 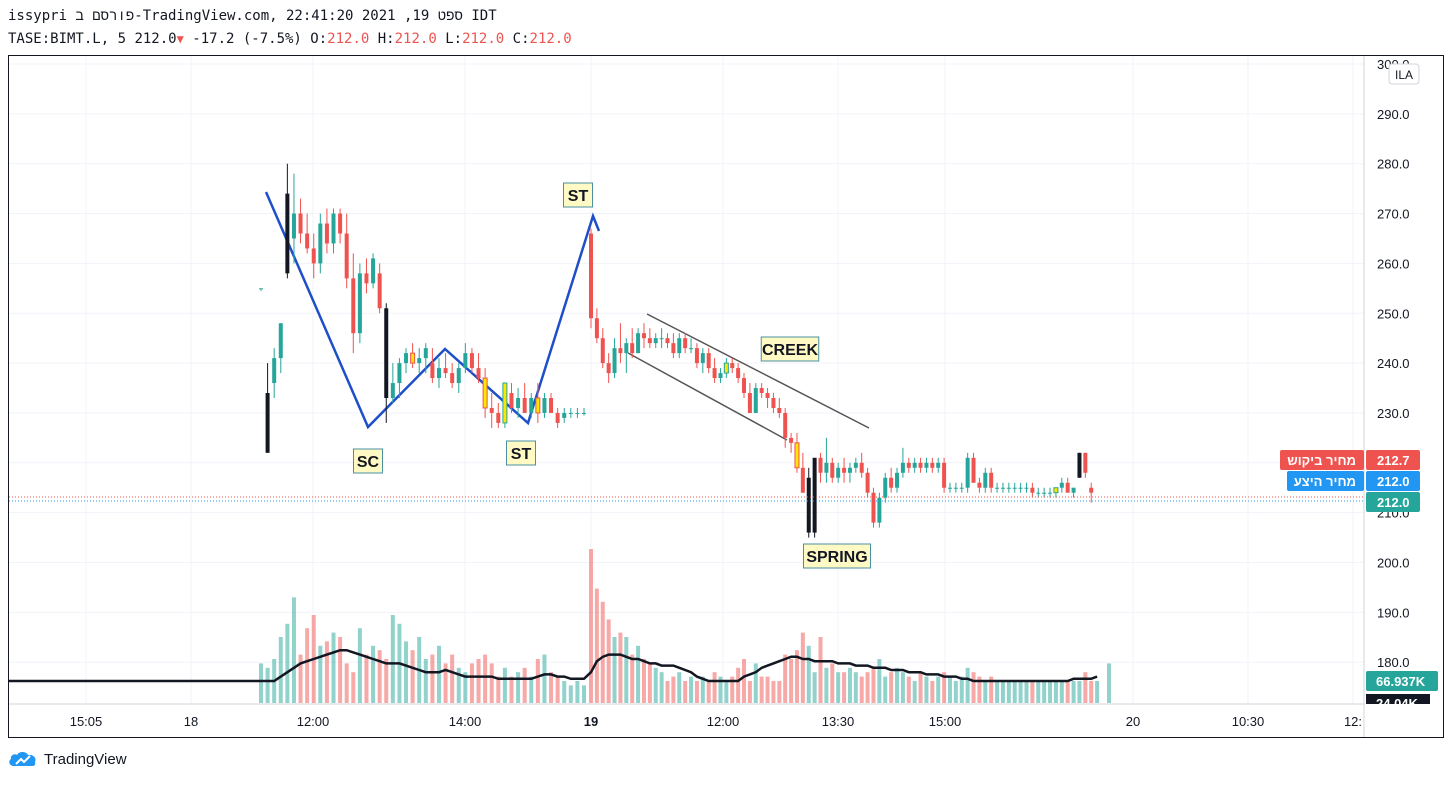 What do you see at coordinates (553, 665) in the screenshot?
I see `volume-ma-path` at bounding box center [553, 665].